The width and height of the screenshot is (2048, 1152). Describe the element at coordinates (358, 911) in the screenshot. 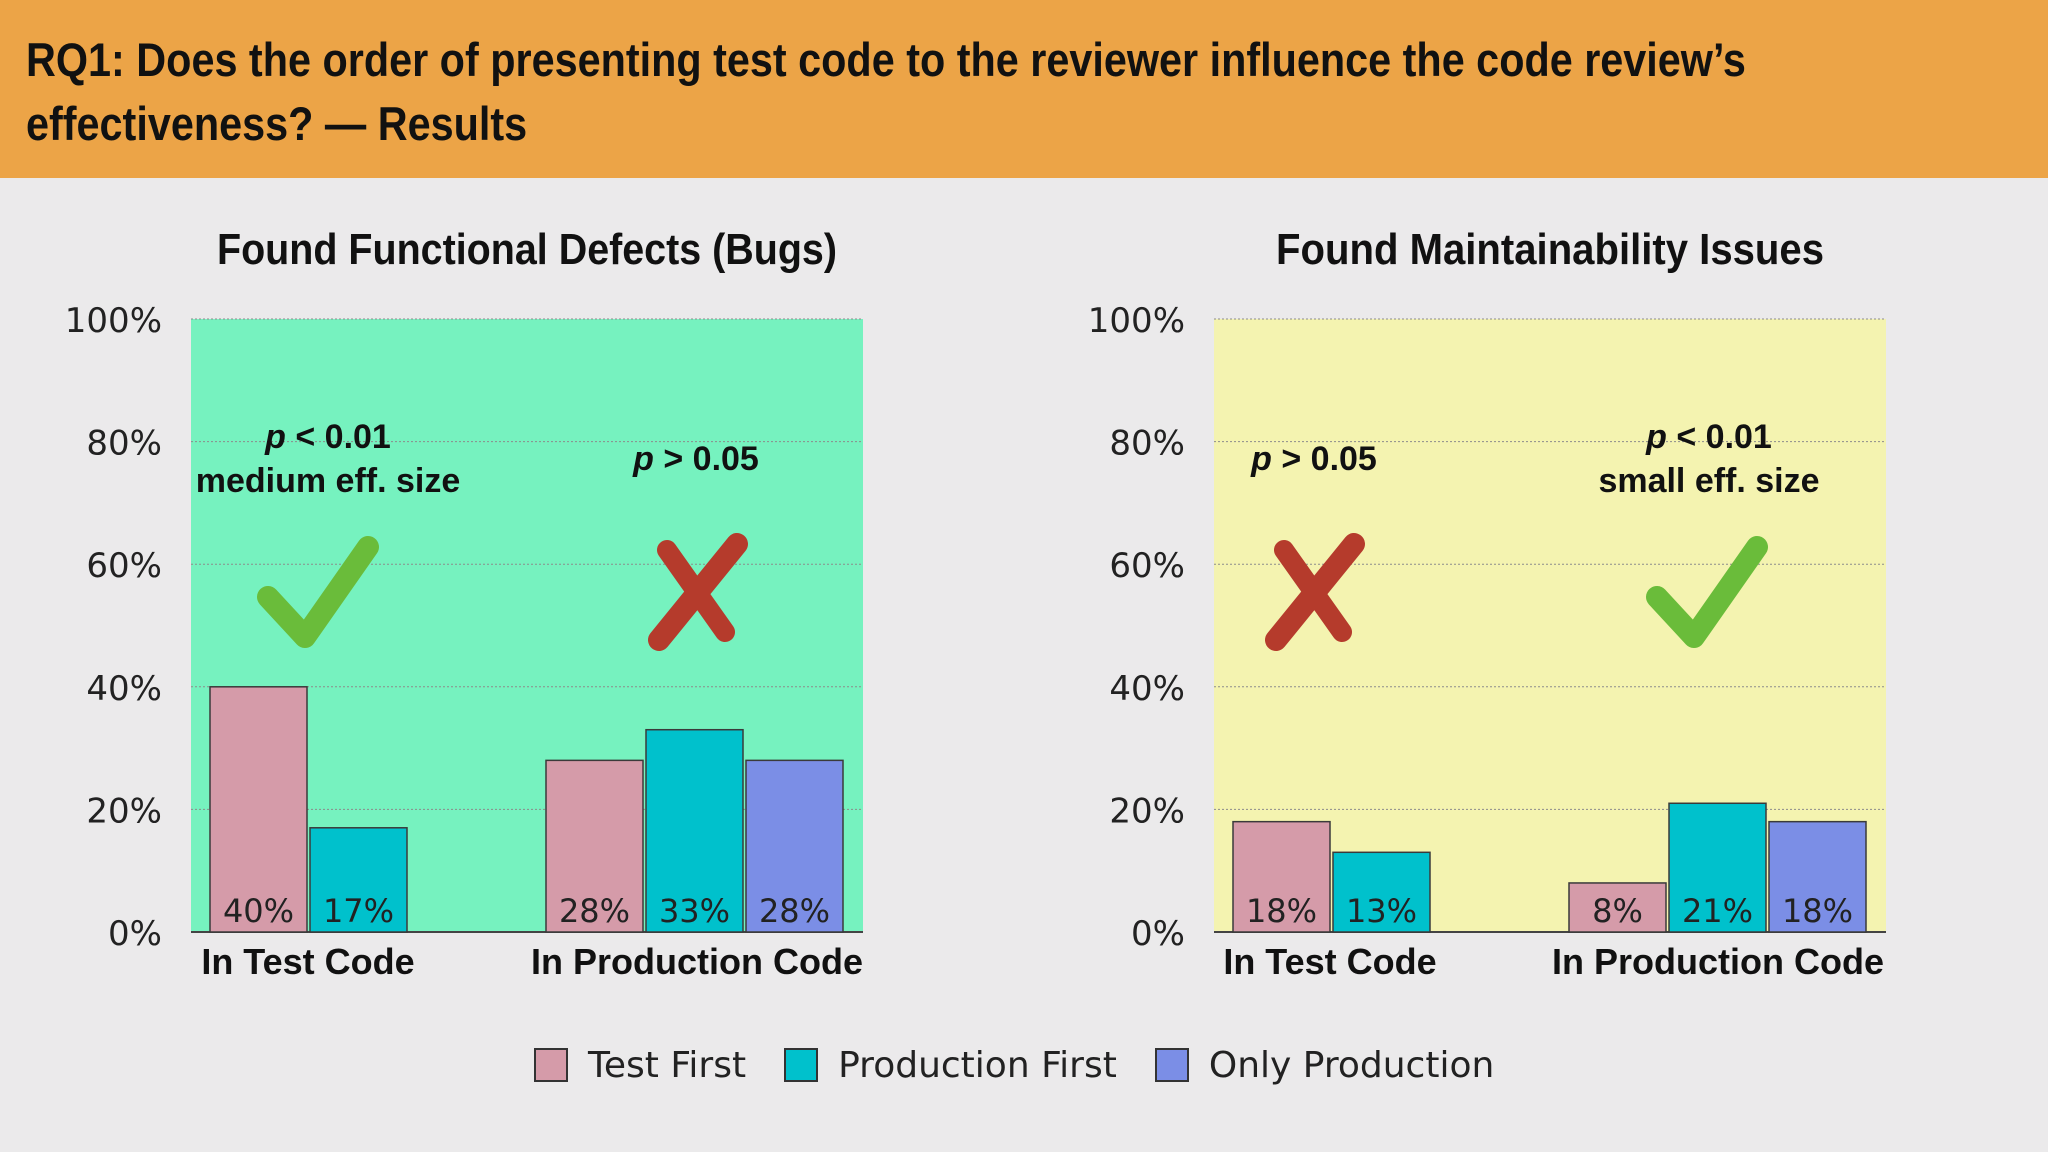

I see `bar-value-label: 17%` at that location.